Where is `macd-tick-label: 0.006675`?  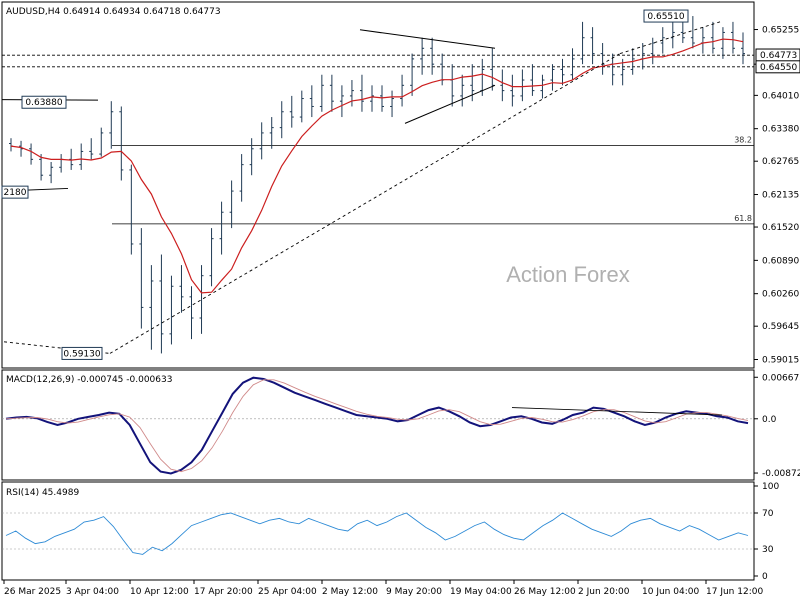 macd-tick-label: 0.006675 is located at coordinates (781, 378).